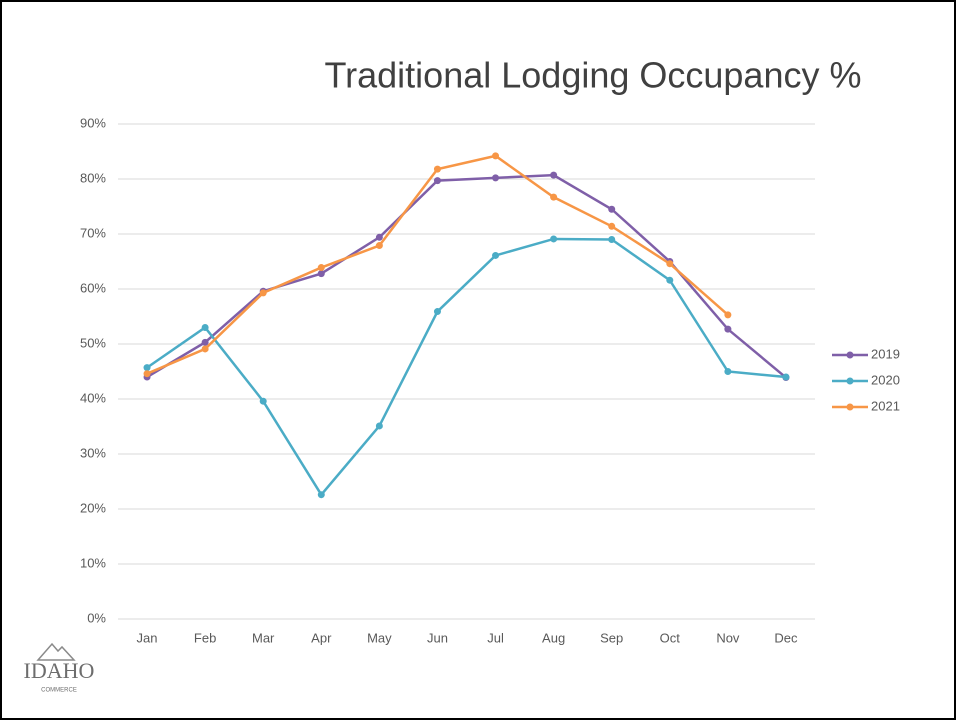 The height and width of the screenshot is (721, 957). I want to click on y-tick-label: 30%, so click(93, 452).